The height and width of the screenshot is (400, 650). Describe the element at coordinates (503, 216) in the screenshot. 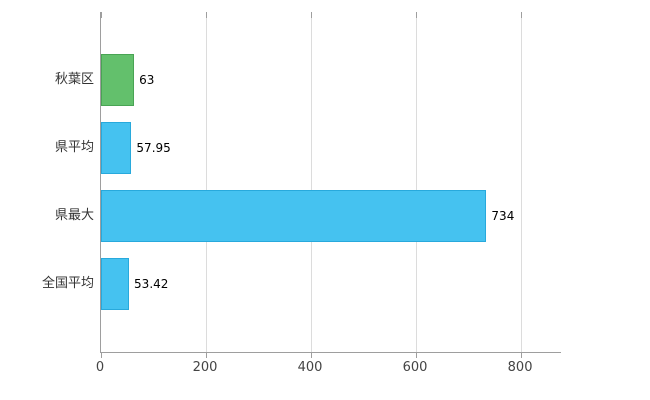

I see `bar-value-label: 734` at that location.